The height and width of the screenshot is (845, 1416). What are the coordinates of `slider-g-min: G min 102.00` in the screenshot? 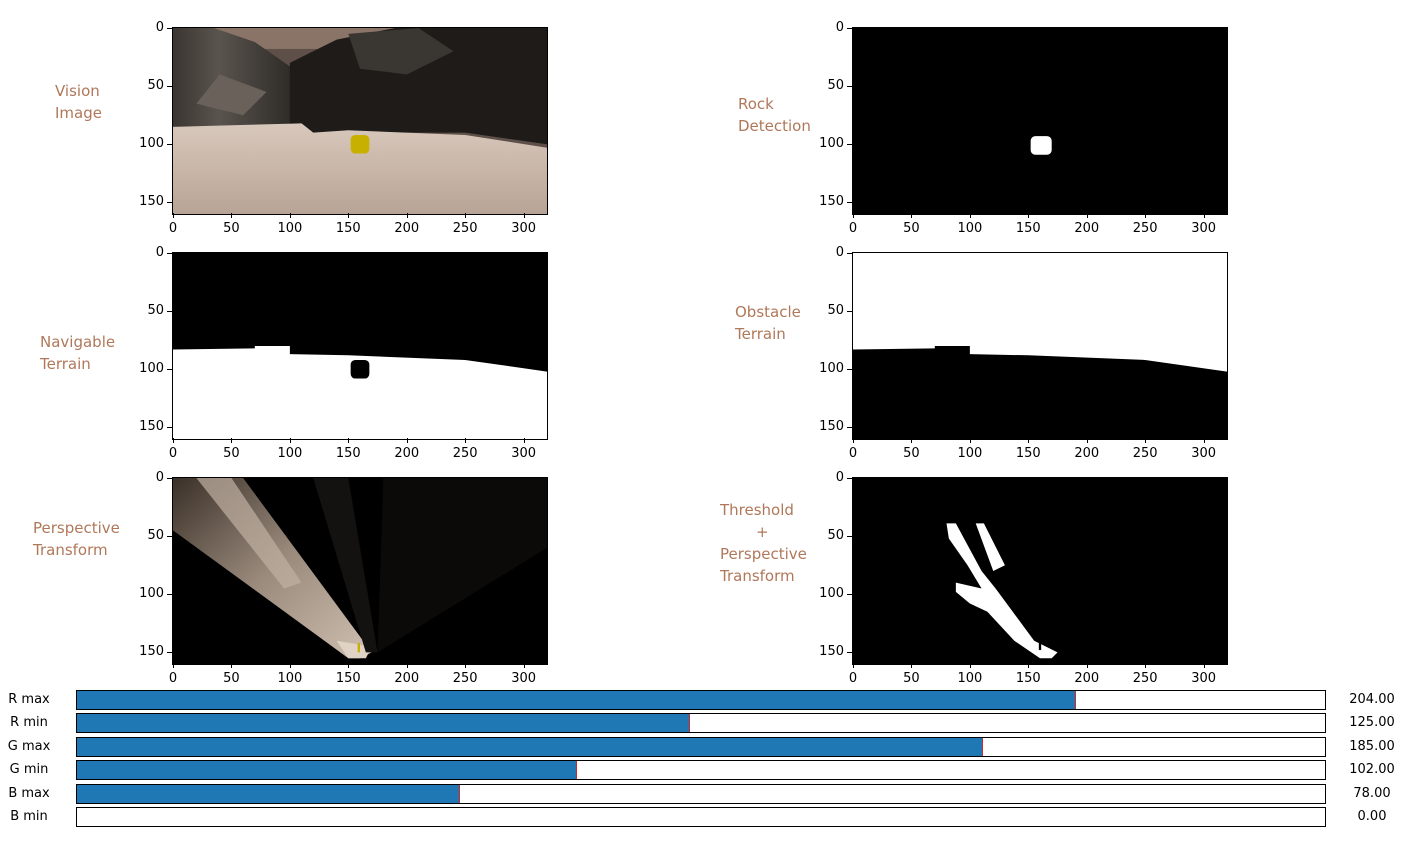 It's located at (708, 770).